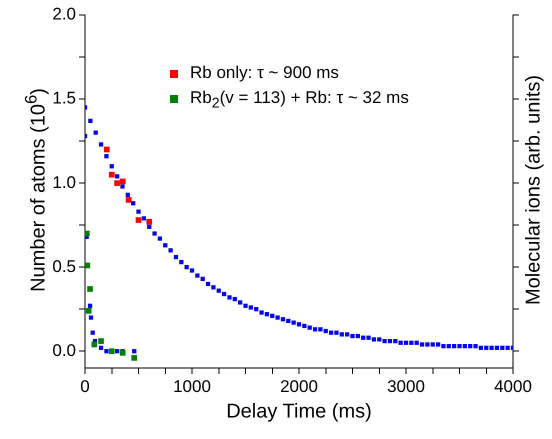 This screenshot has height=439, width=552. I want to click on legend-label: Rb only: τ ~ 900 ms, so click(264, 72).